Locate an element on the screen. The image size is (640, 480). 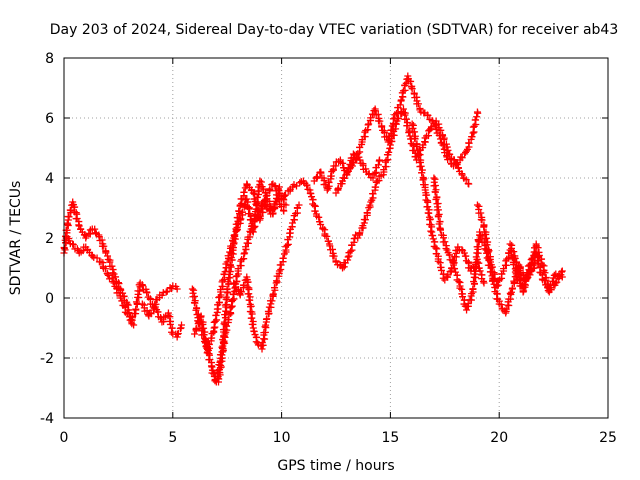
y-tick-label: 0 is located at coordinates (49, 299).